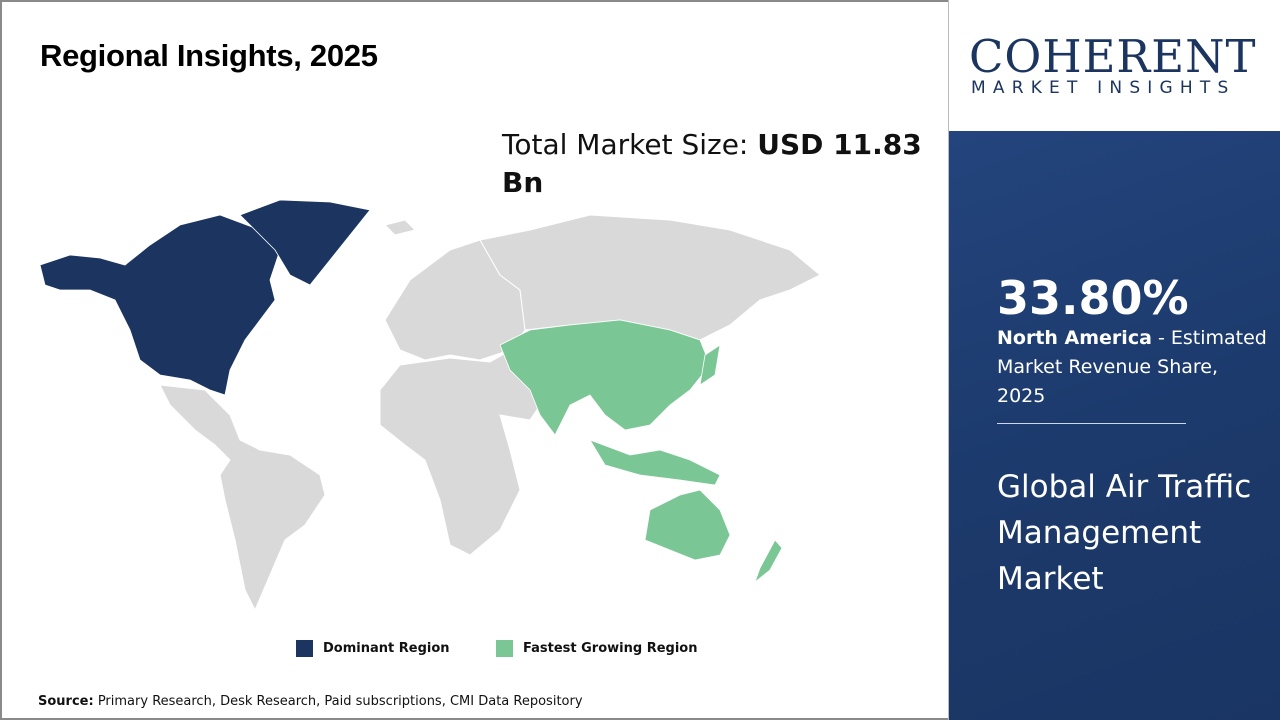 The image size is (1280, 720). I want to click on logo-line1: COHERENT, so click(1113, 56).